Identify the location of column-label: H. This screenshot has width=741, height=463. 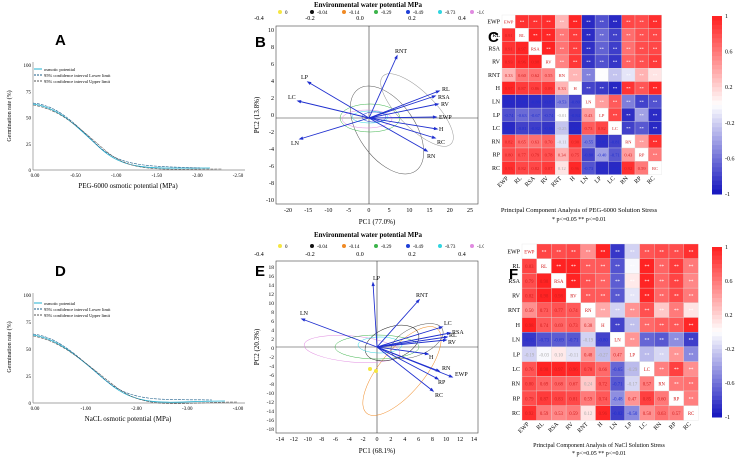
(601, 425).